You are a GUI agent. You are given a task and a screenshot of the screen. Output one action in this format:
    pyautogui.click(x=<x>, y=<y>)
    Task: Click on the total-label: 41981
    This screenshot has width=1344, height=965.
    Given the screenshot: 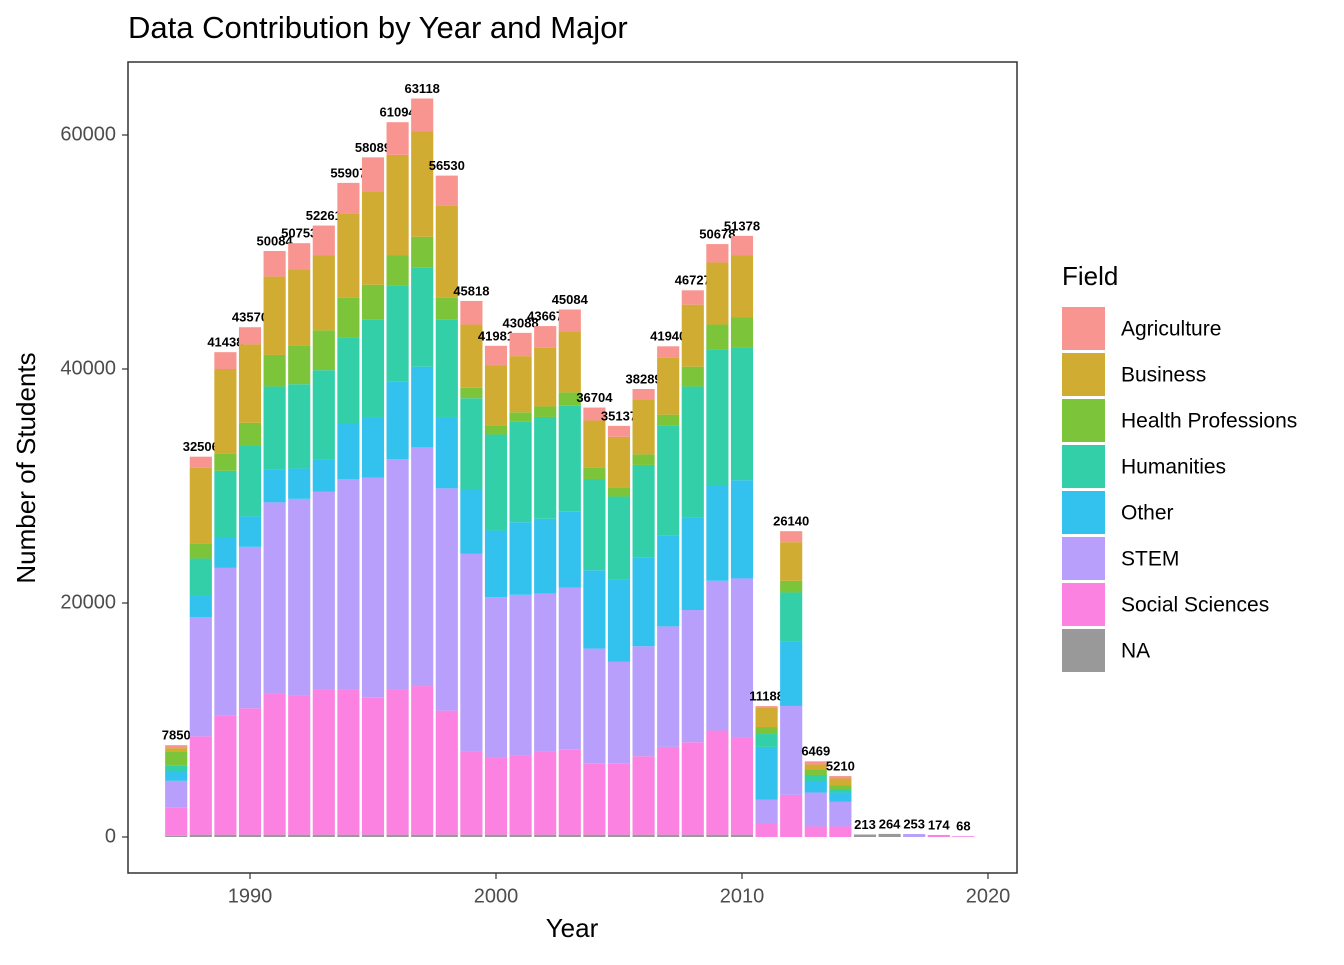 What is the action you would take?
    pyautogui.click(x=496, y=335)
    